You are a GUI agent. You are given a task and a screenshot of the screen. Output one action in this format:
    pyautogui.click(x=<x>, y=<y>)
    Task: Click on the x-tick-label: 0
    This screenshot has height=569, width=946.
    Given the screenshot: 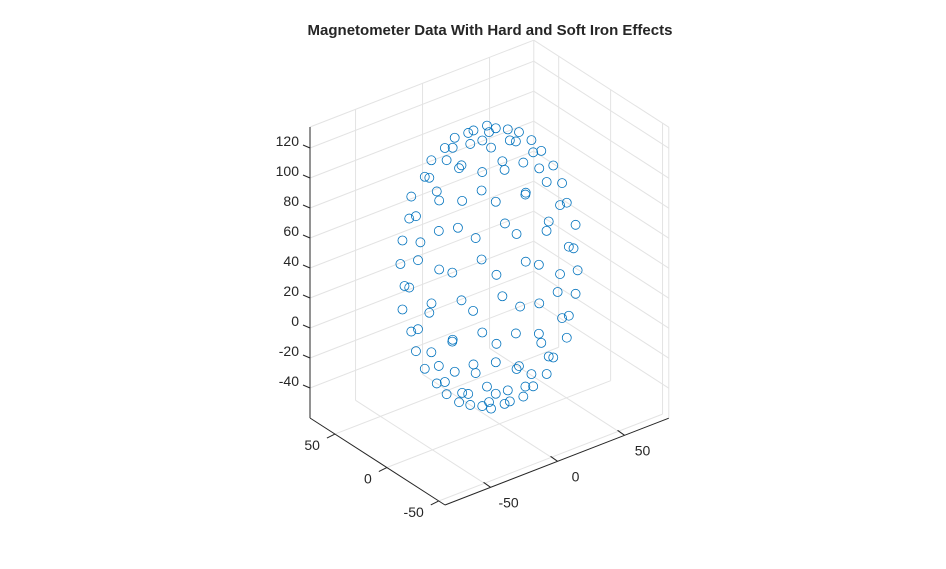 What is the action you would take?
    pyautogui.click(x=576, y=476)
    